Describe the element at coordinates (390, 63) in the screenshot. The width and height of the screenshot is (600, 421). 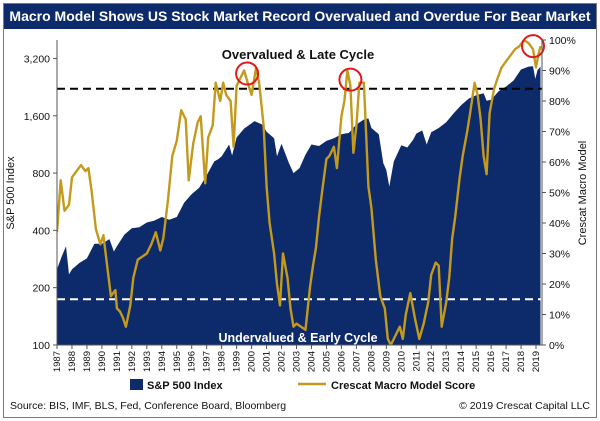
I see `highlight-circles-layer` at that location.